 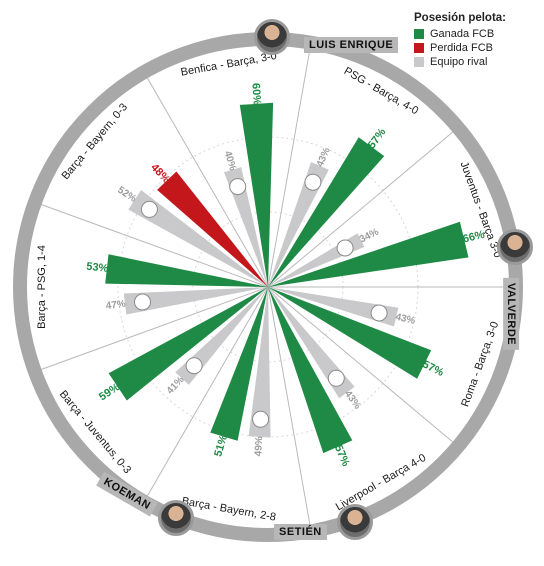 What do you see at coordinates (405, 319) in the screenshot?
I see `rival-value-label: 43%` at bounding box center [405, 319].